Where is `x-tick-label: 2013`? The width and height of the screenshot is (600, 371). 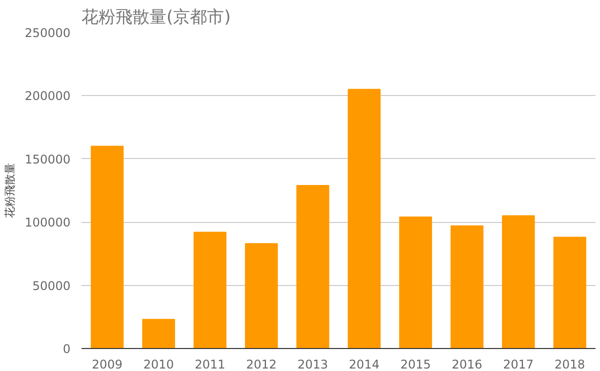 x-tick-label: 2013 is located at coordinates (313, 364).